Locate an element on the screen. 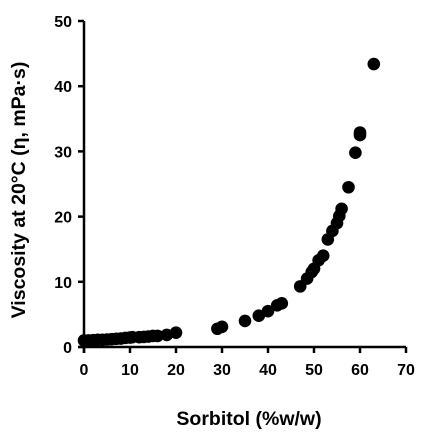 Image resolution: width=427 pixels, height=440 pixels. y-axis-title: Viscosity at 20°C (η, mPa·s) is located at coordinates (19, 190).